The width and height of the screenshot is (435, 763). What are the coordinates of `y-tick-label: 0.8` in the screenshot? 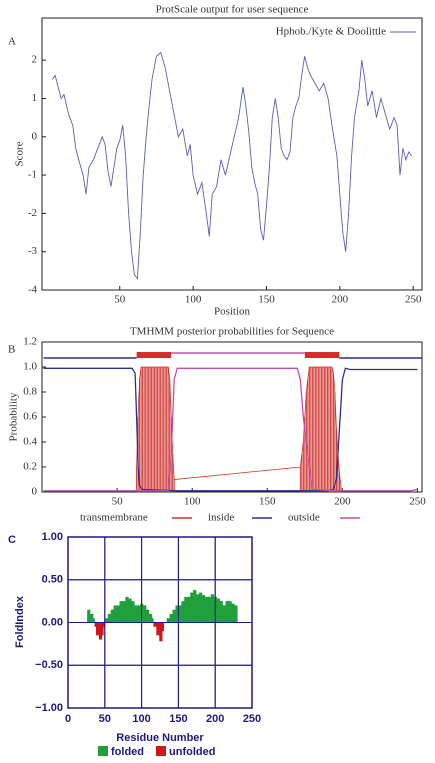 It's located at (30, 392).